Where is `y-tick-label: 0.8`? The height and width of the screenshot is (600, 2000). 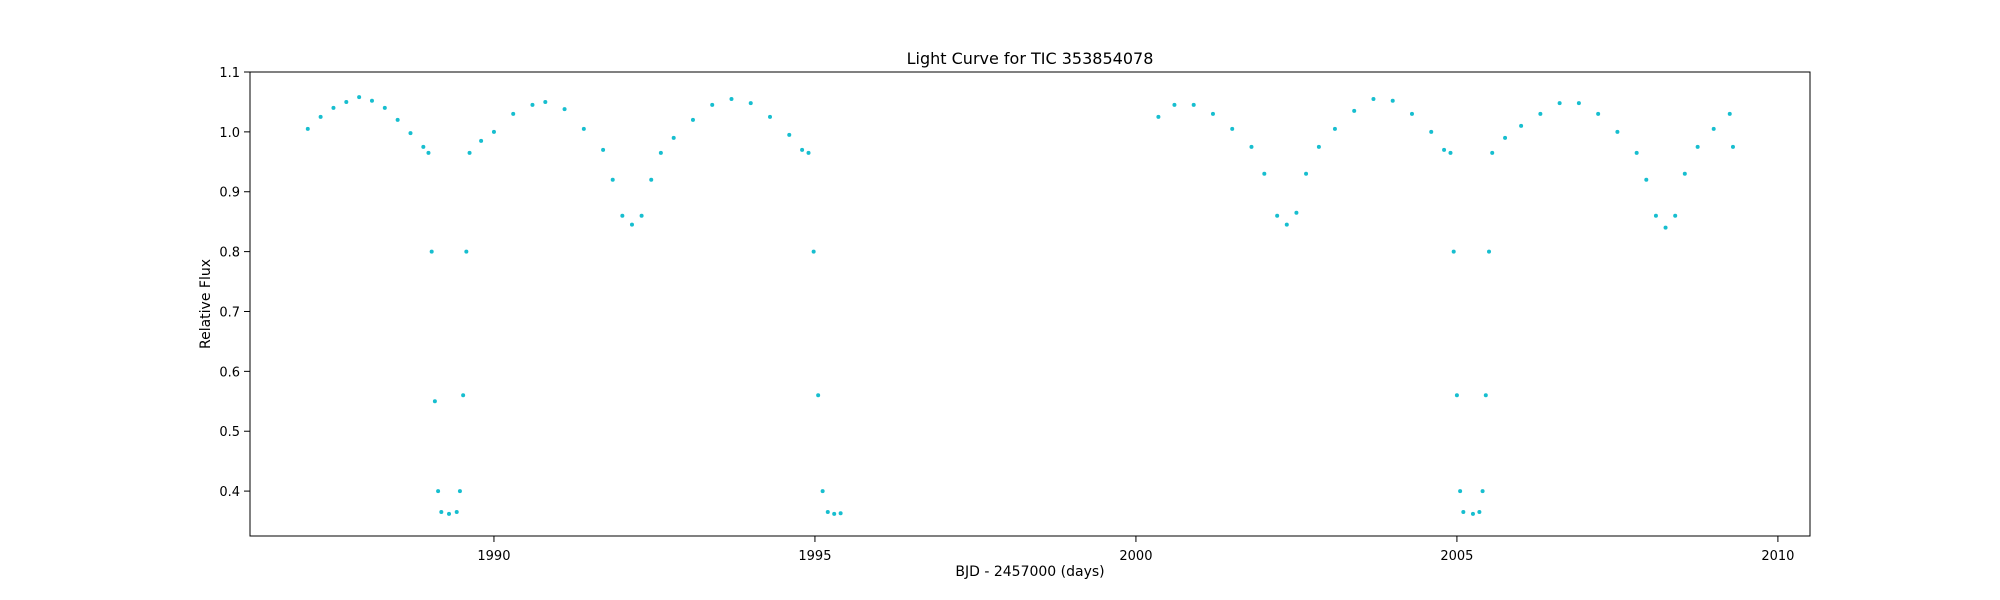
y-tick-label: 0.8 is located at coordinates (229, 253).